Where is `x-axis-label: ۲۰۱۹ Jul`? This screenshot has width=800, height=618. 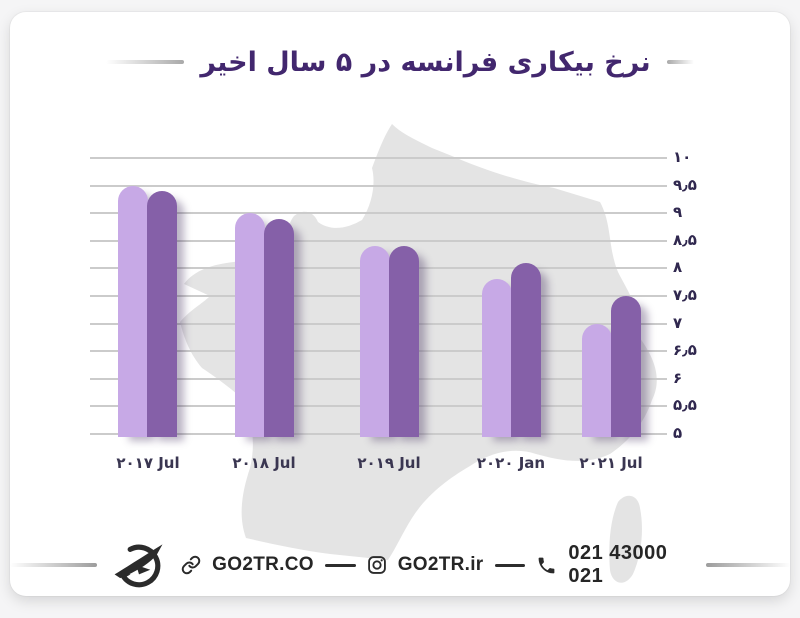
x-axis-label: ۲۰۱۹ Jul is located at coordinates (389, 463).